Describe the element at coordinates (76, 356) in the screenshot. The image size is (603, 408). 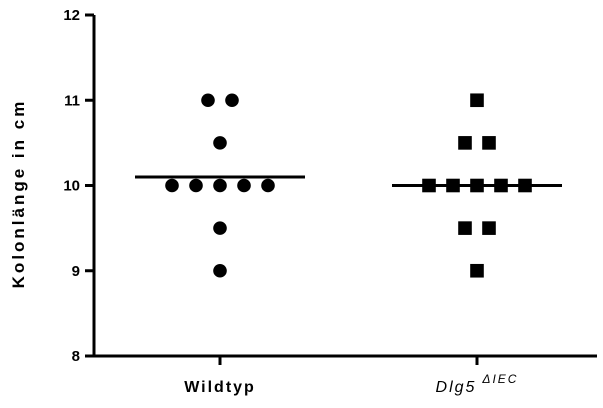
I see `y-tick-label: 8` at that location.